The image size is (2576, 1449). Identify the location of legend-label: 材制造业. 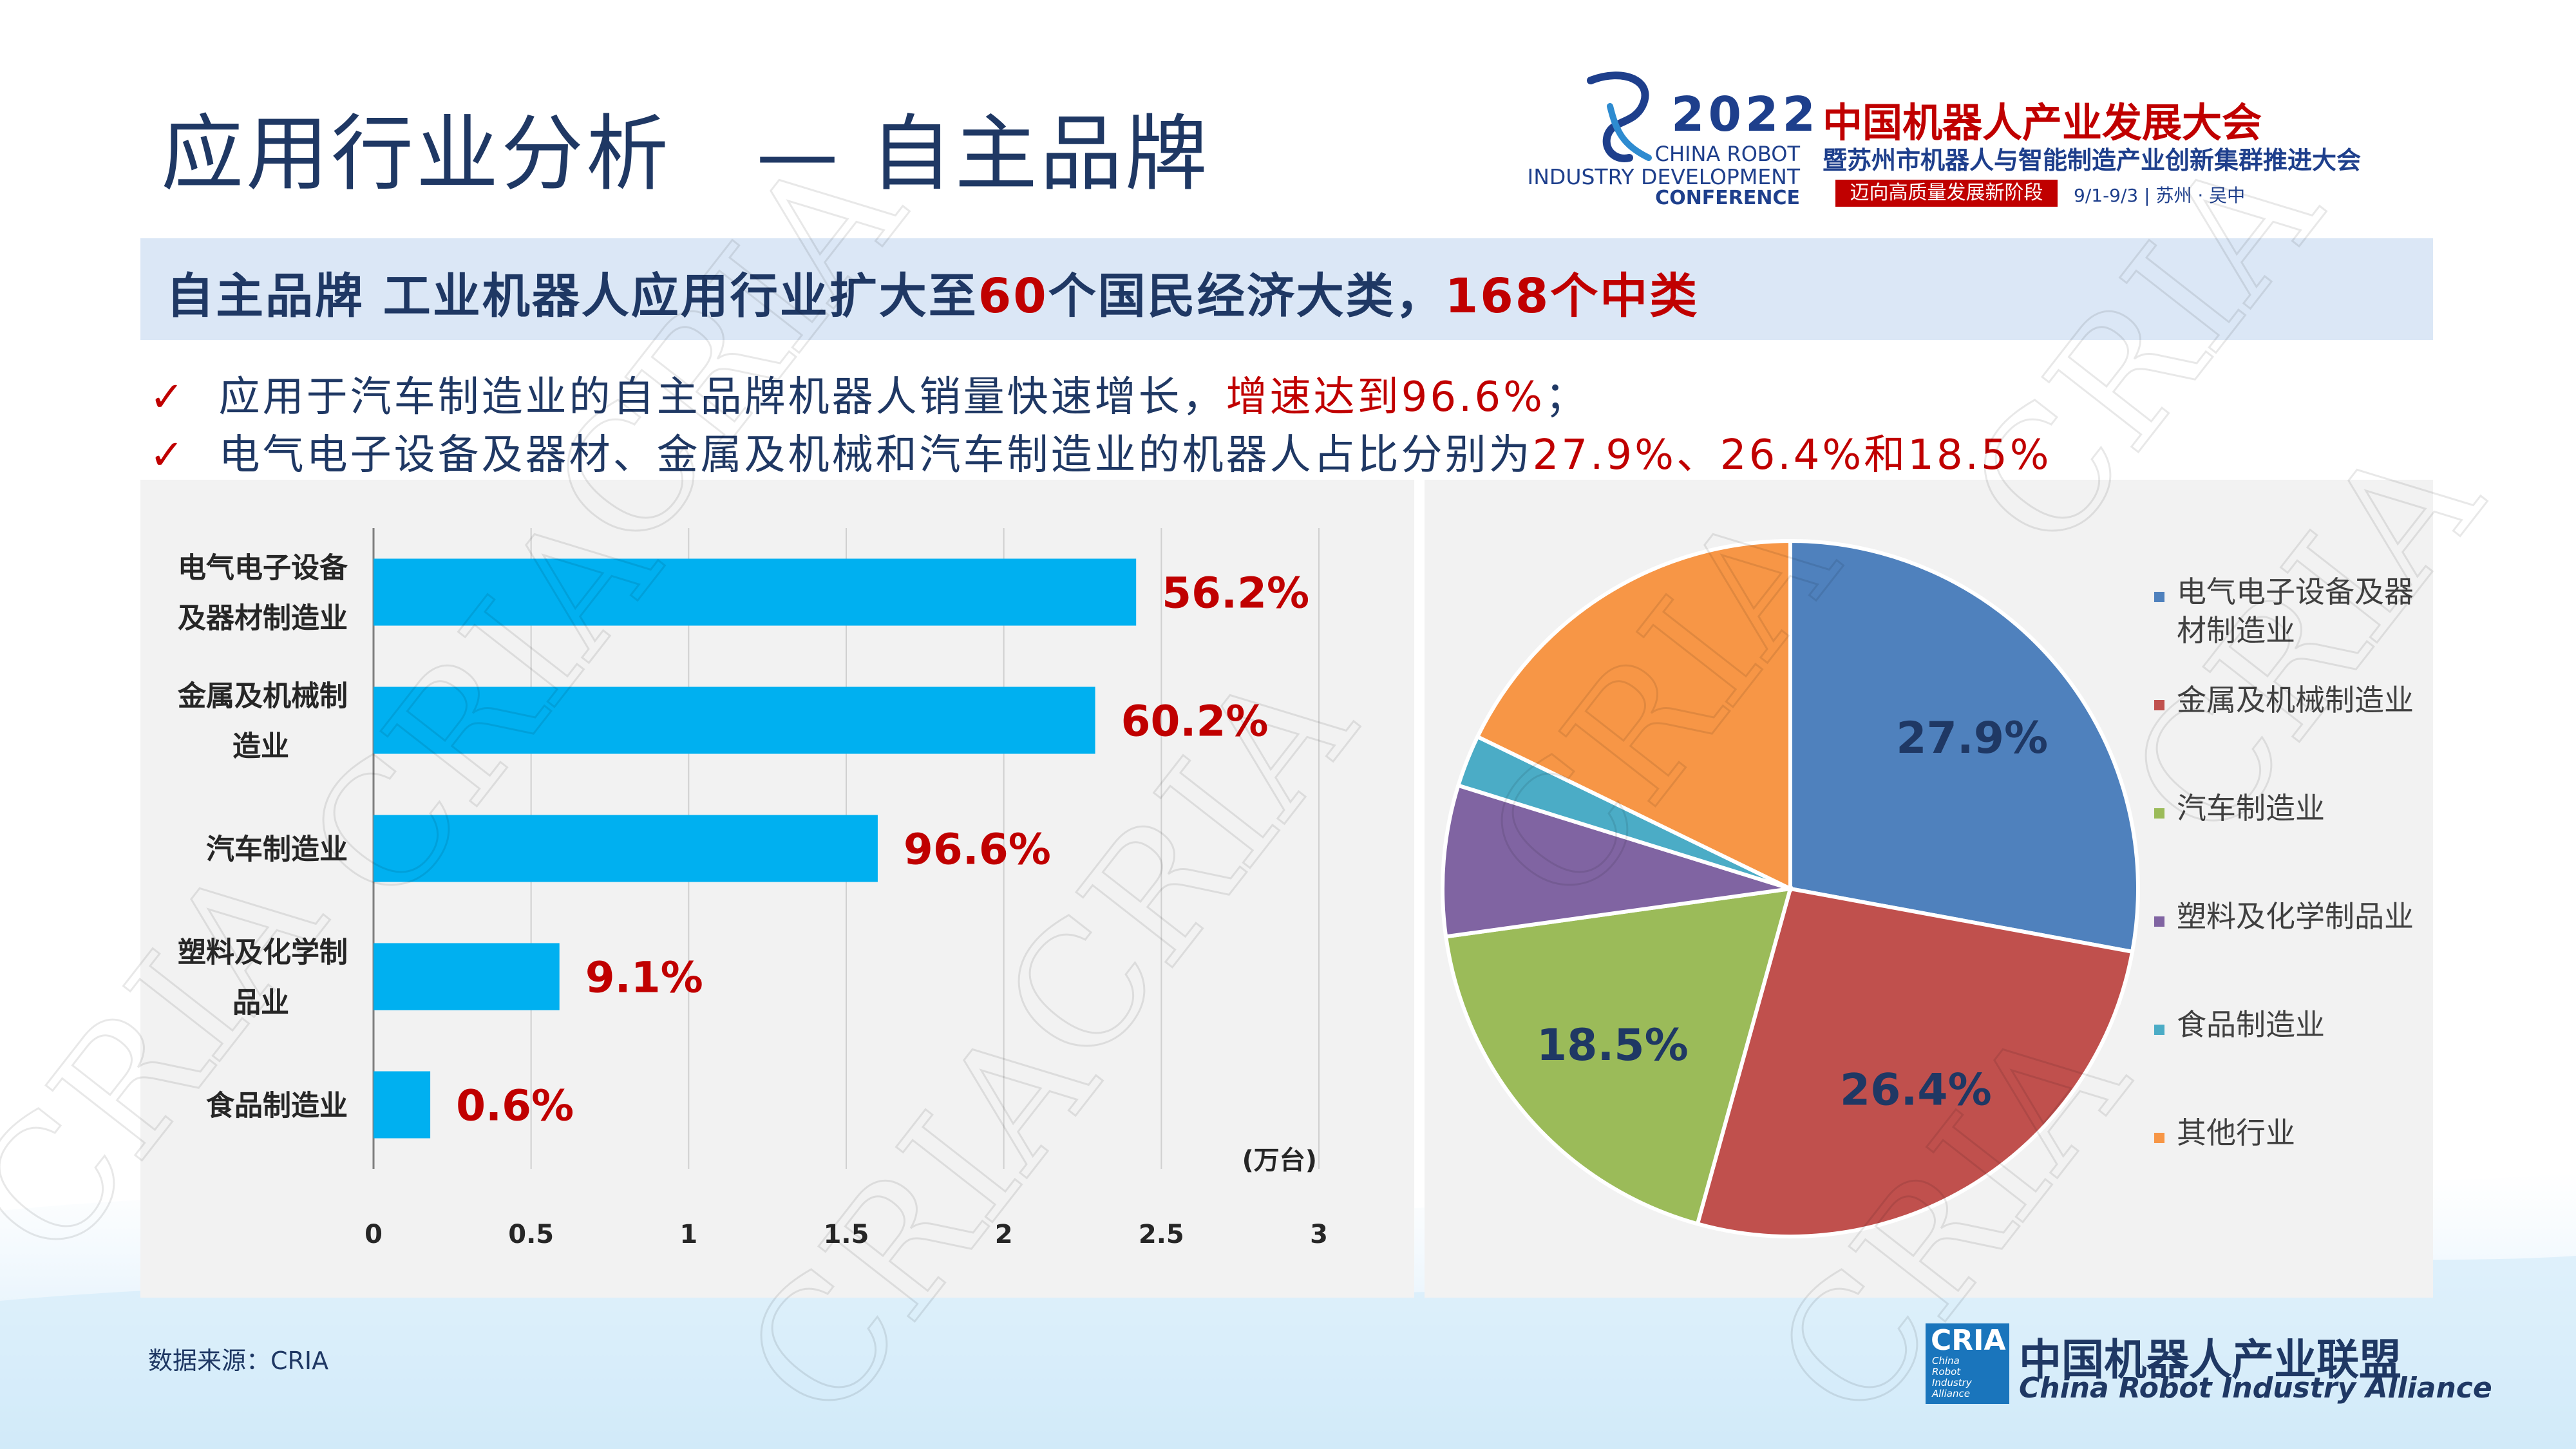
(2236, 630).